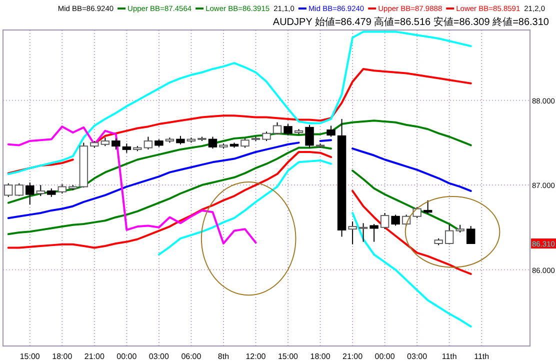  Describe the element at coordinates (224, 356) in the screenshot. I see `x-tick-label: 8th` at that location.